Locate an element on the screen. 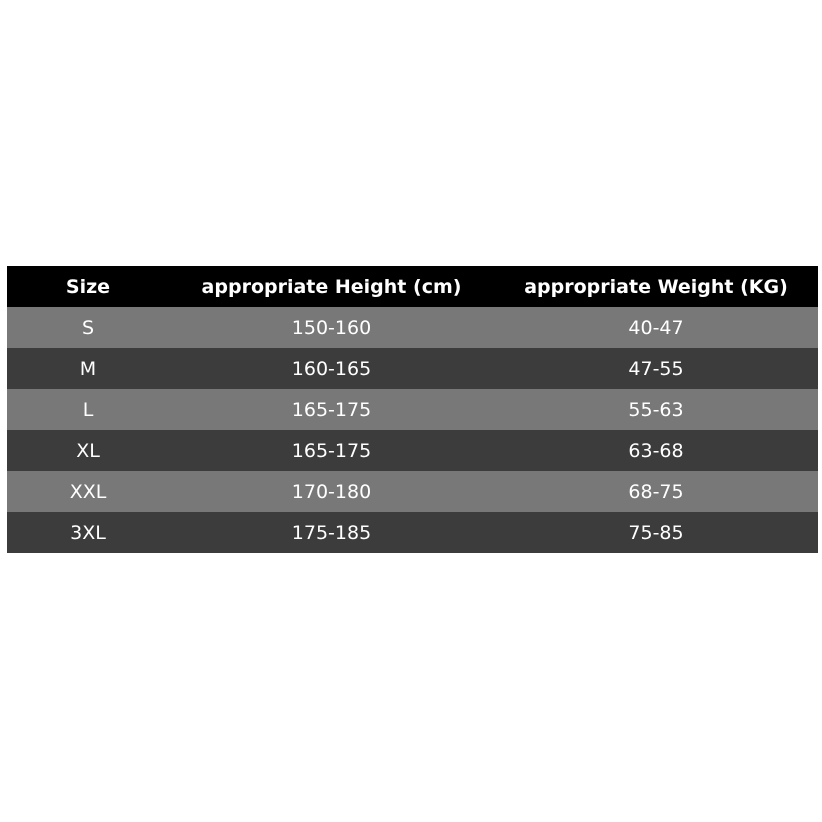 The image size is (822, 822). table-cell: 40-47 is located at coordinates (656, 327).